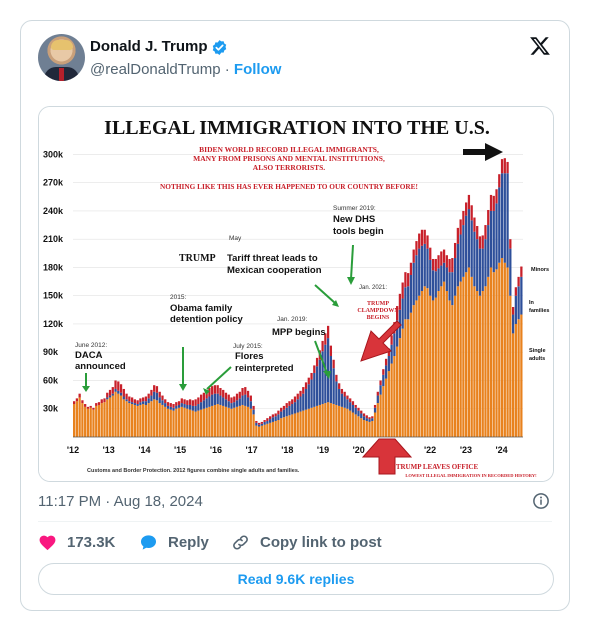  Describe the element at coordinates (155, 69) in the screenshot. I see `author-handle: @realDonaldTrump` at that location.